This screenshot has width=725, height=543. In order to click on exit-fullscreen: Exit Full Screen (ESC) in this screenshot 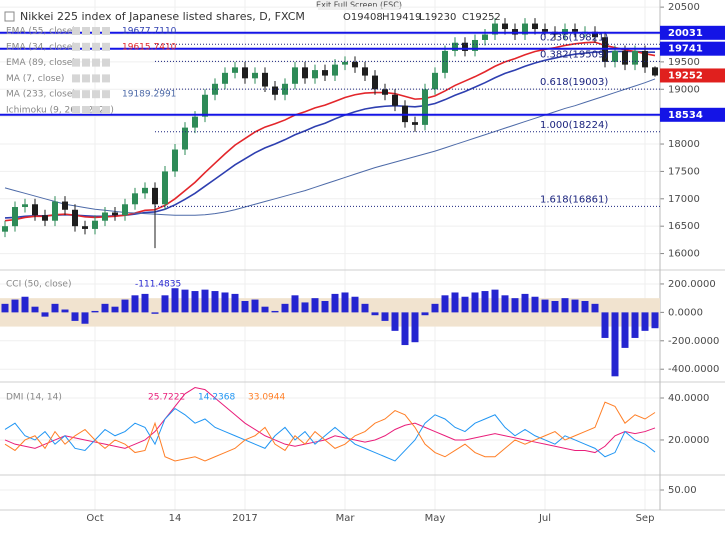, I will do `click(359, 5)`.